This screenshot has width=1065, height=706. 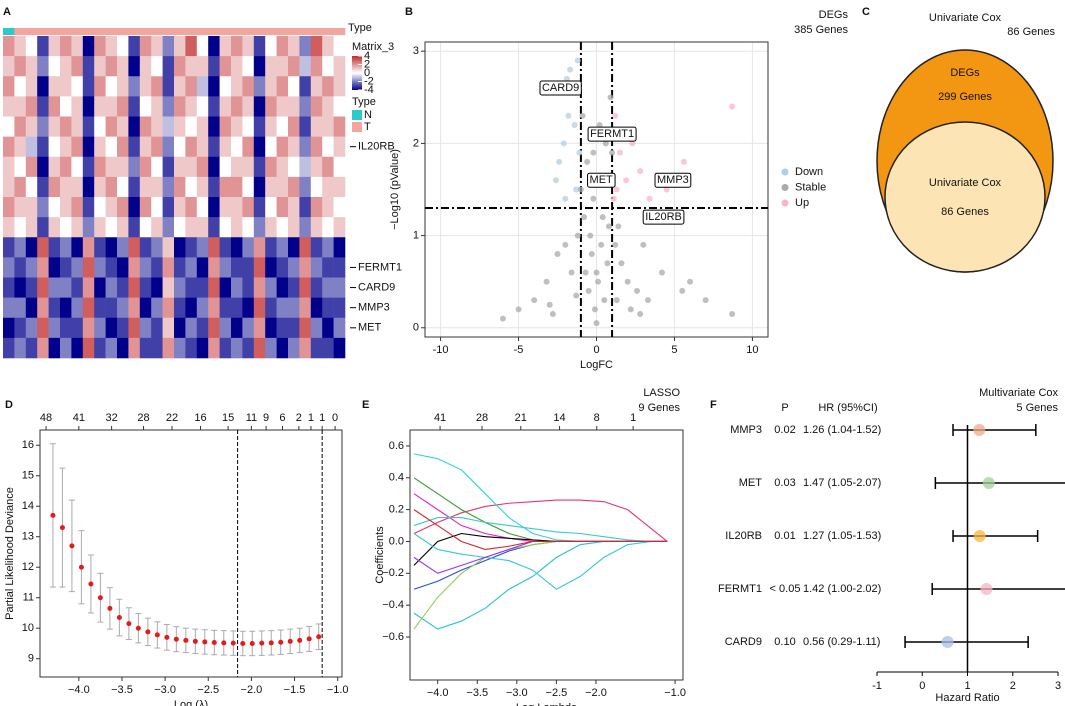 What do you see at coordinates (28, 476) in the screenshot?
I see `y-tick-label: 15` at bounding box center [28, 476].